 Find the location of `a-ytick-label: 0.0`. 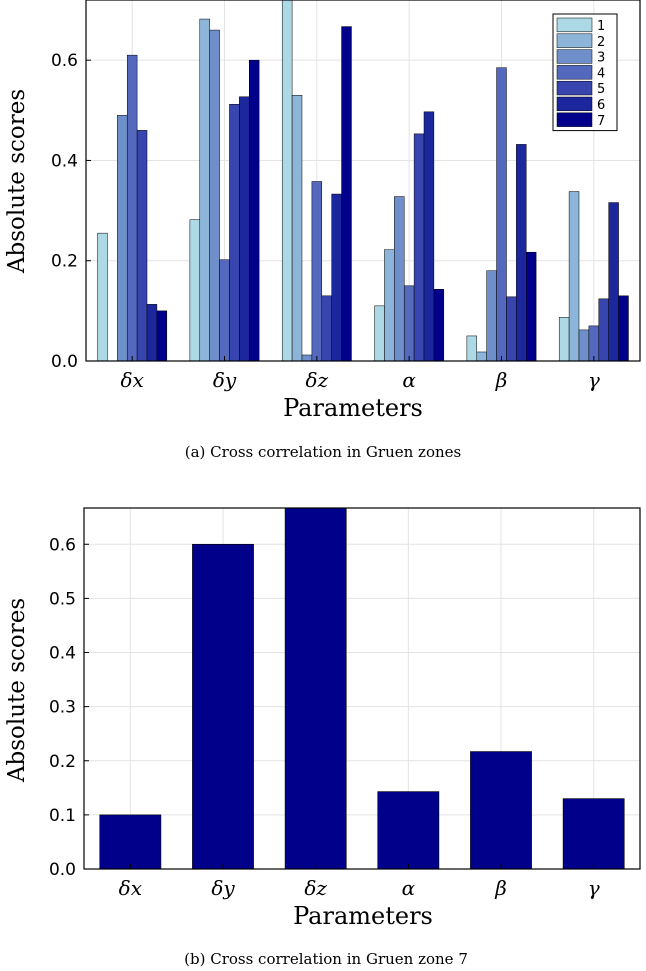

a-ytick-label: 0.0 is located at coordinates (64, 362).